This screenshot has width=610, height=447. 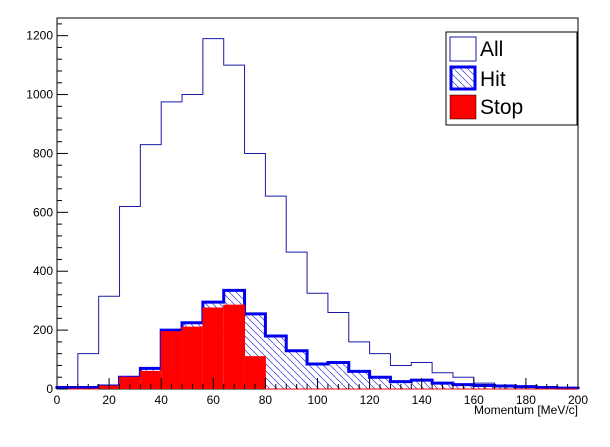 What do you see at coordinates (491, 49) in the screenshot?
I see `legend-label-all: All` at bounding box center [491, 49].